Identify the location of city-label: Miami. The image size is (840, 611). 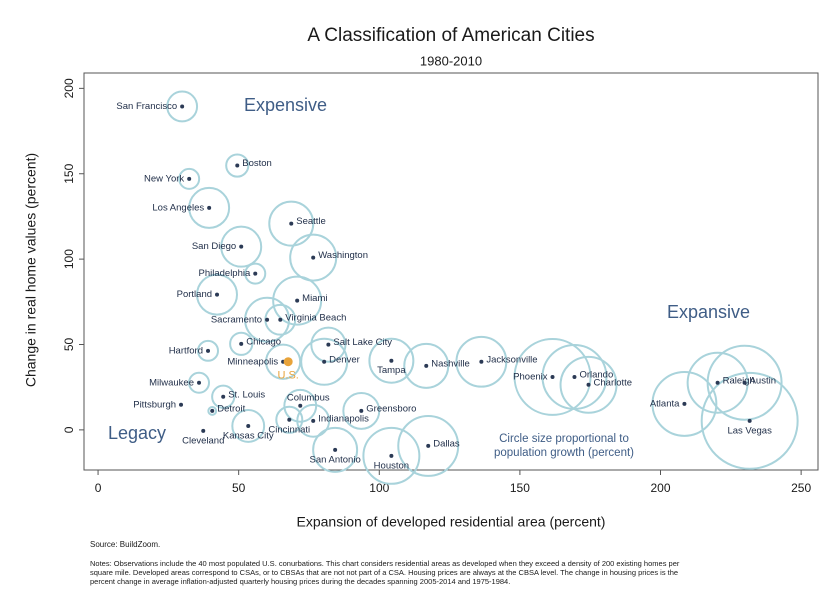
(314, 298).